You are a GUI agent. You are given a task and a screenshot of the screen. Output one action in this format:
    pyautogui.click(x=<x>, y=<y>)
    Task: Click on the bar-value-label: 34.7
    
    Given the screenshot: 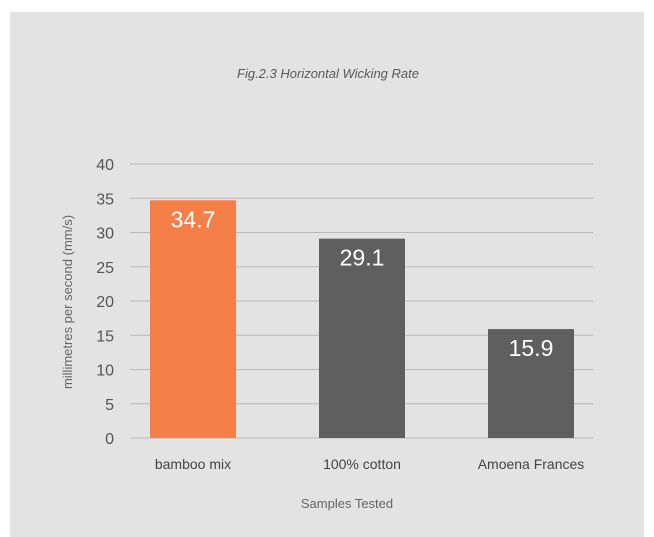 What is the action you would take?
    pyautogui.click(x=193, y=219)
    